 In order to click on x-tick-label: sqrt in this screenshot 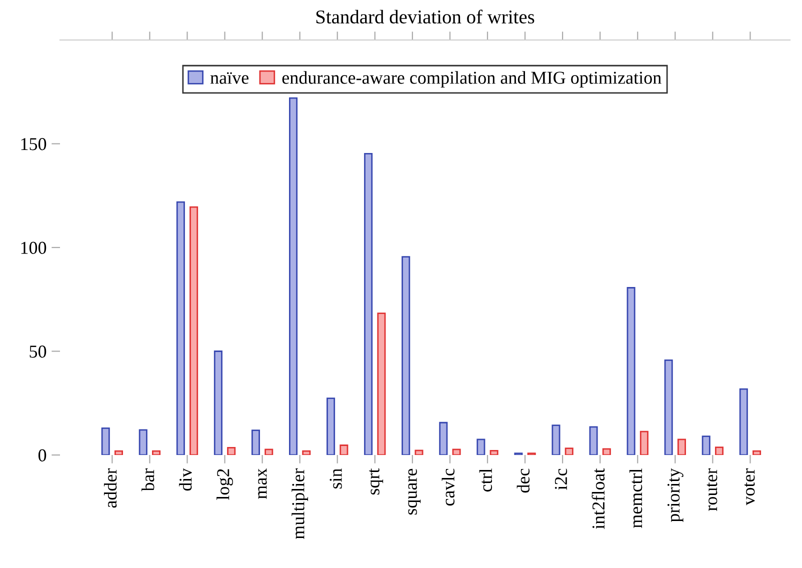, I will do `click(376, 481)`.